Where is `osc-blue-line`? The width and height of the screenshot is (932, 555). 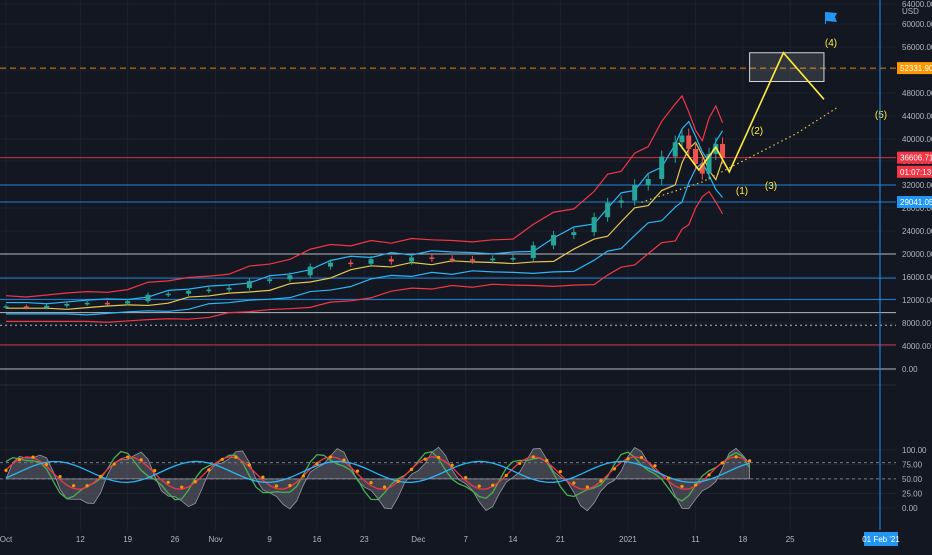
osc-blue-line is located at coordinates (377, 472).